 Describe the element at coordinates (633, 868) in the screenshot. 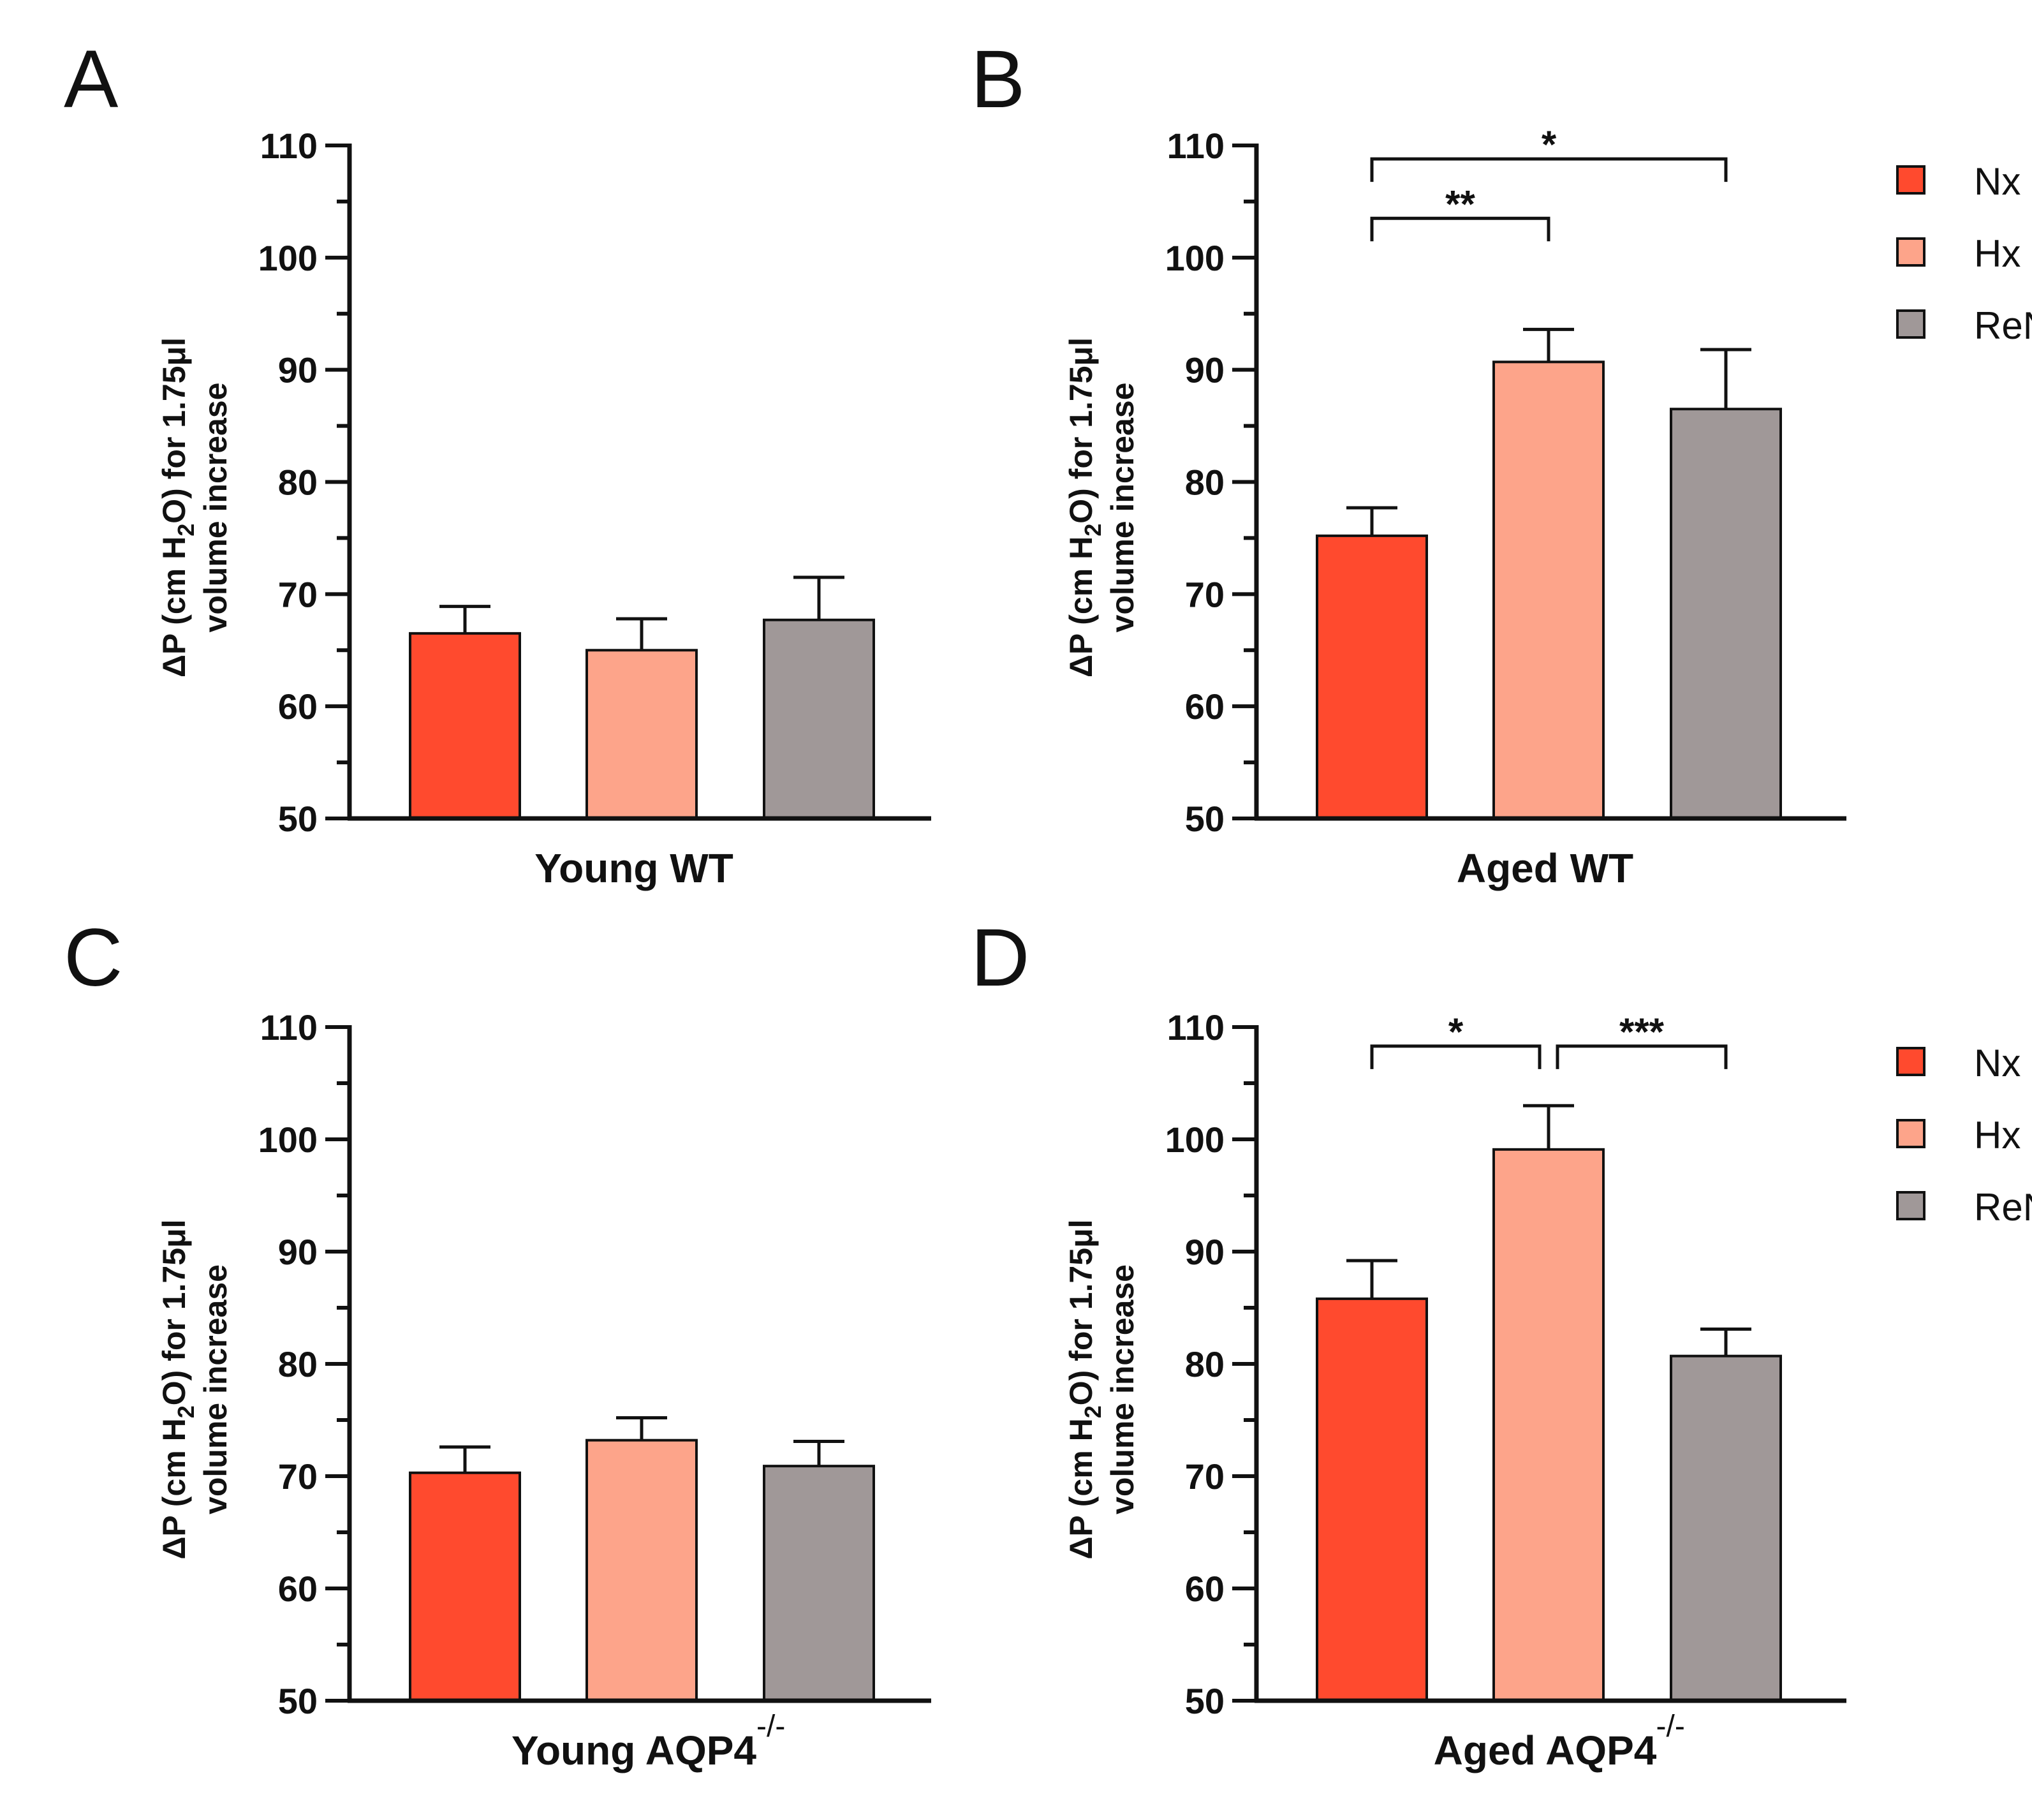

I see `x-axis-label: Young WT` at that location.